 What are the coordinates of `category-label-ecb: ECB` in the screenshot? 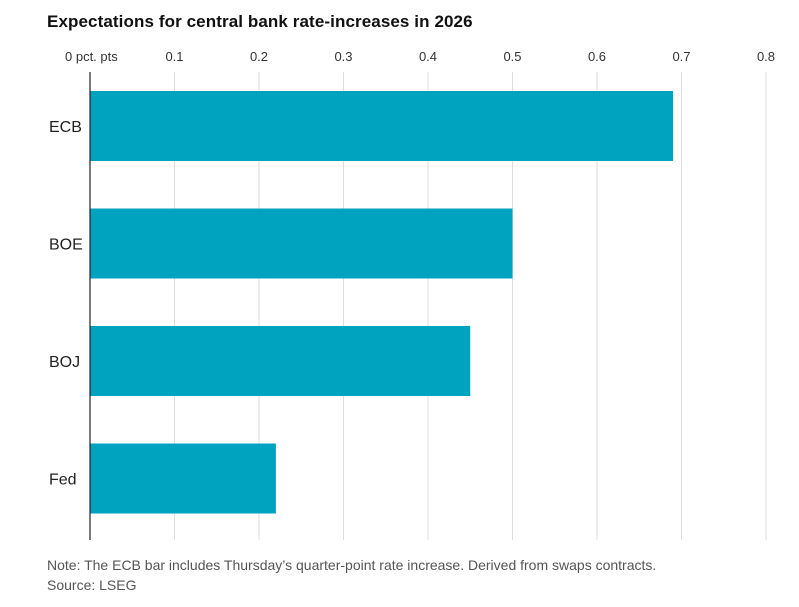 It's located at (65, 127).